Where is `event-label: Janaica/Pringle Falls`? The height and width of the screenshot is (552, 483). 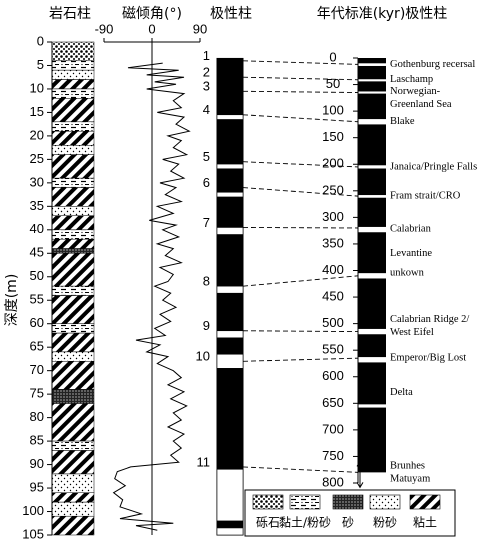
event-label: Janaica/Pringle Falls is located at coordinates (433, 166).